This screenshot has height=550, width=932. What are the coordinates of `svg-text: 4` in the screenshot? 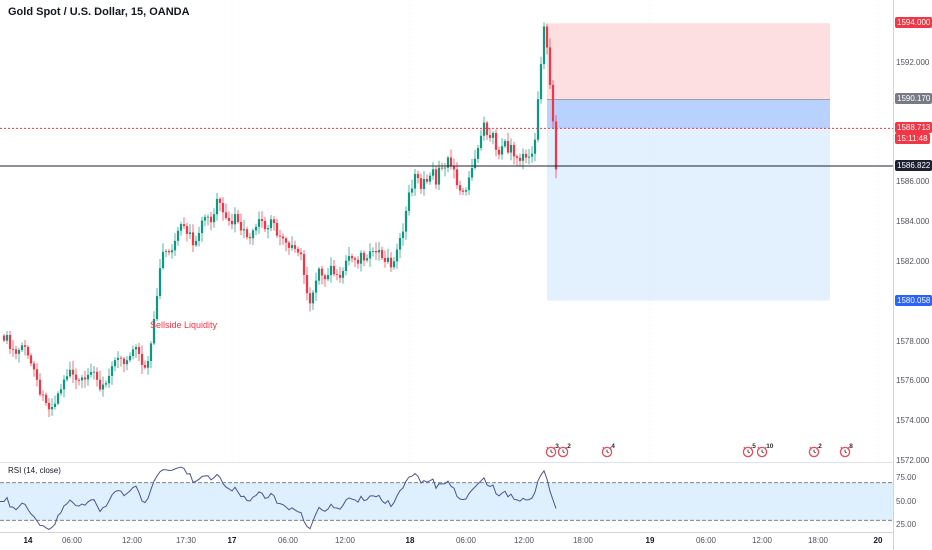 It's located at (613, 446).